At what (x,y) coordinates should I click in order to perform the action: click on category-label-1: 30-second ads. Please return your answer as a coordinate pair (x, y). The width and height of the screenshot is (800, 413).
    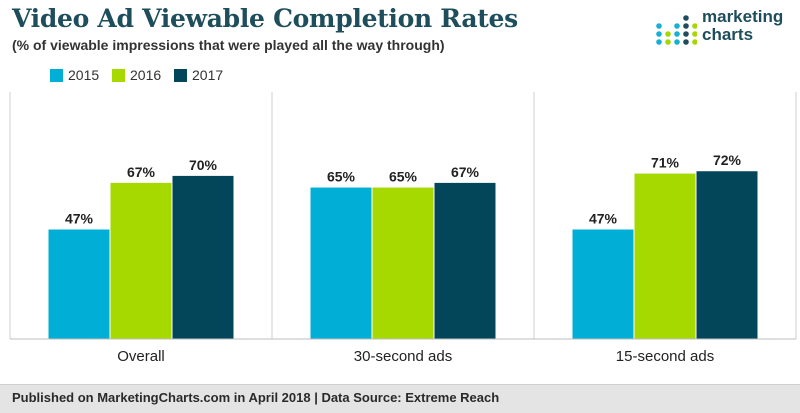
    Looking at the image, I should click on (403, 356).